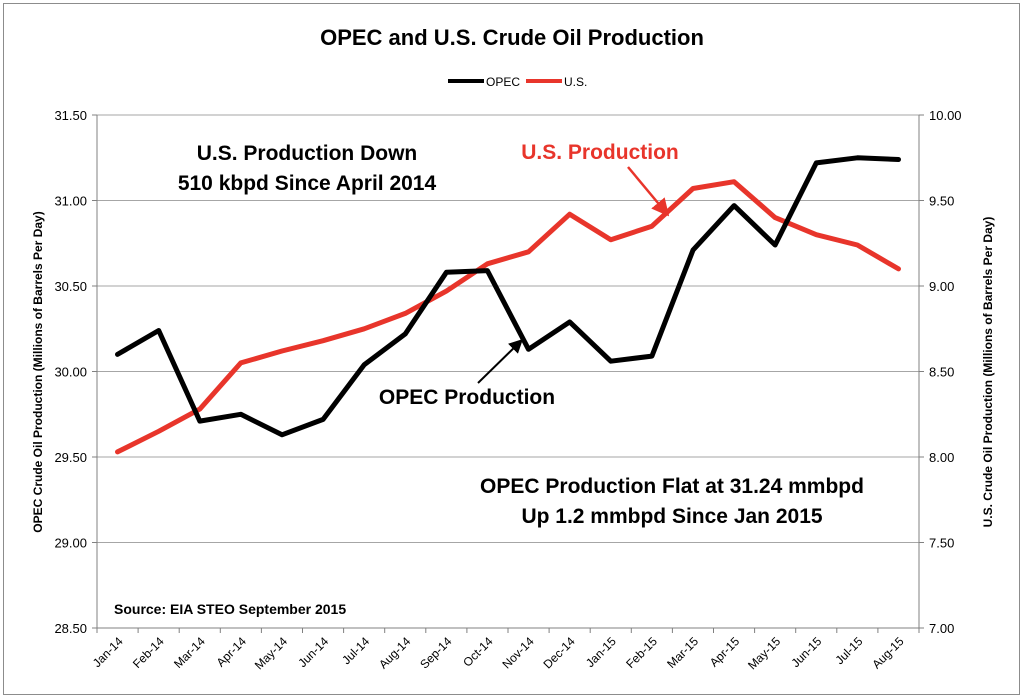 Image resolution: width=1024 pixels, height=699 pixels. Describe the element at coordinates (108, 652) in the screenshot. I see `x-tick-label: Jan-14` at that location.